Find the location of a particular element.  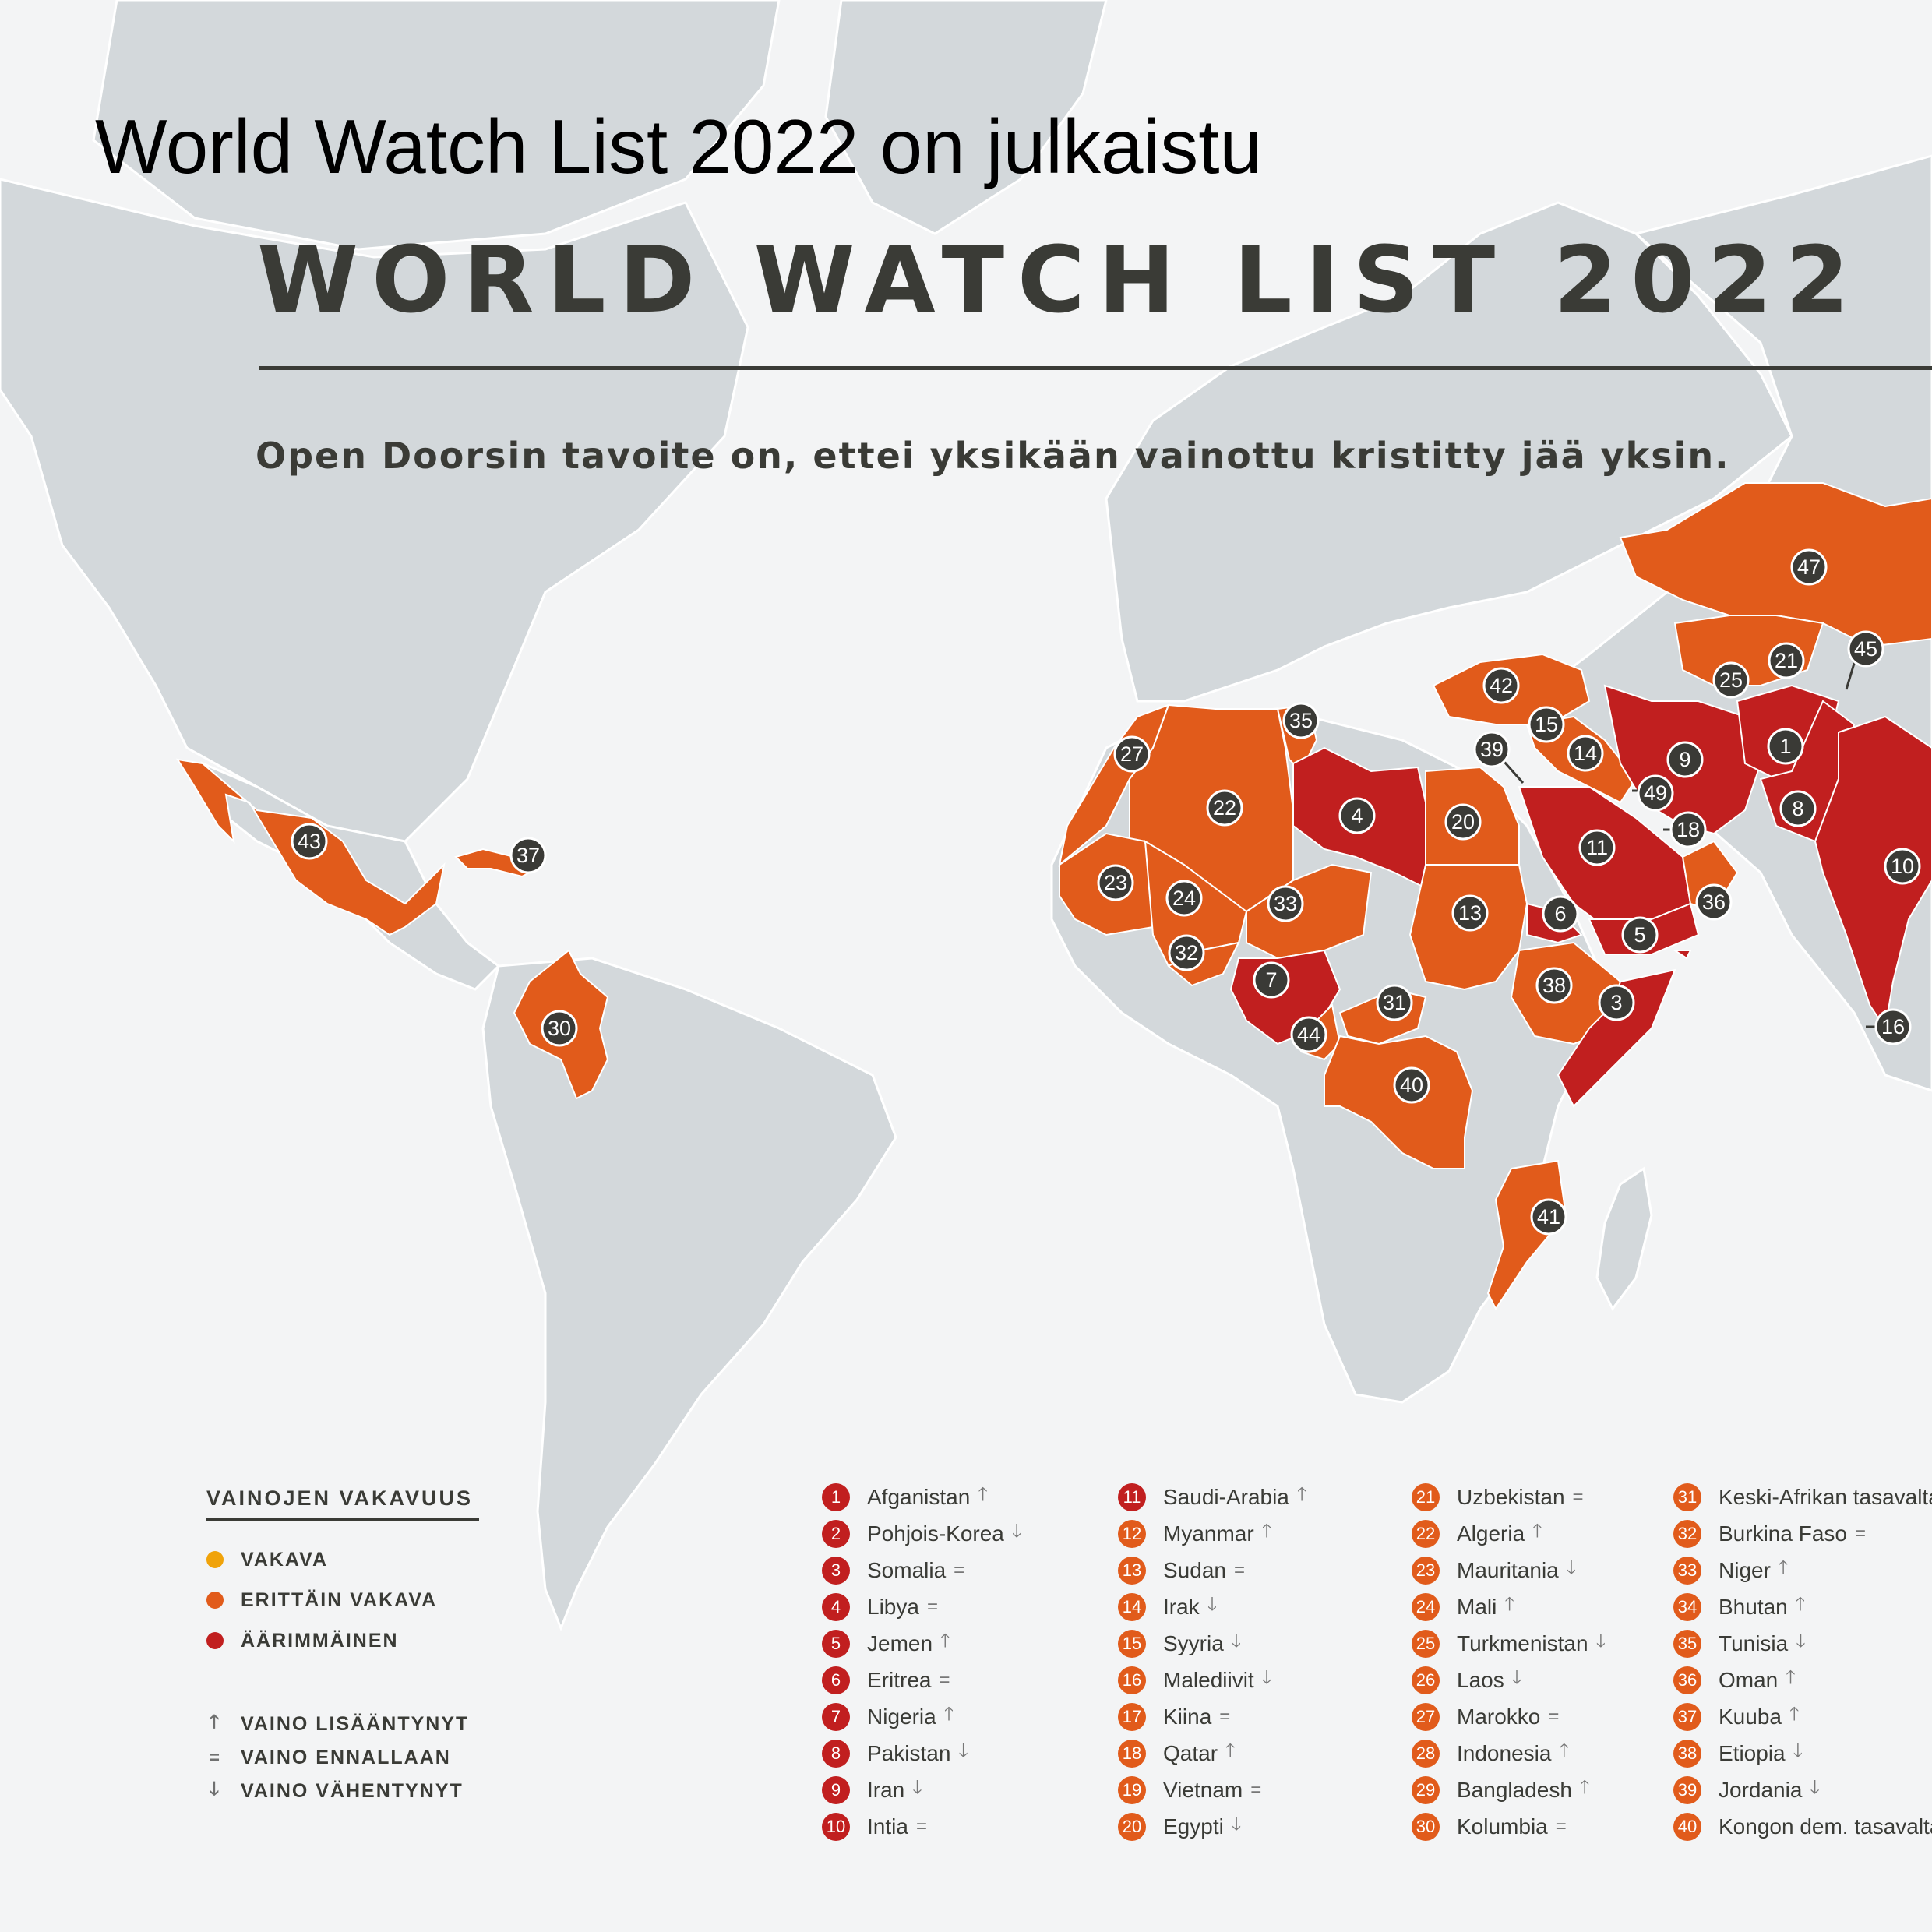

rank-badge: 3 is located at coordinates (836, 1570).